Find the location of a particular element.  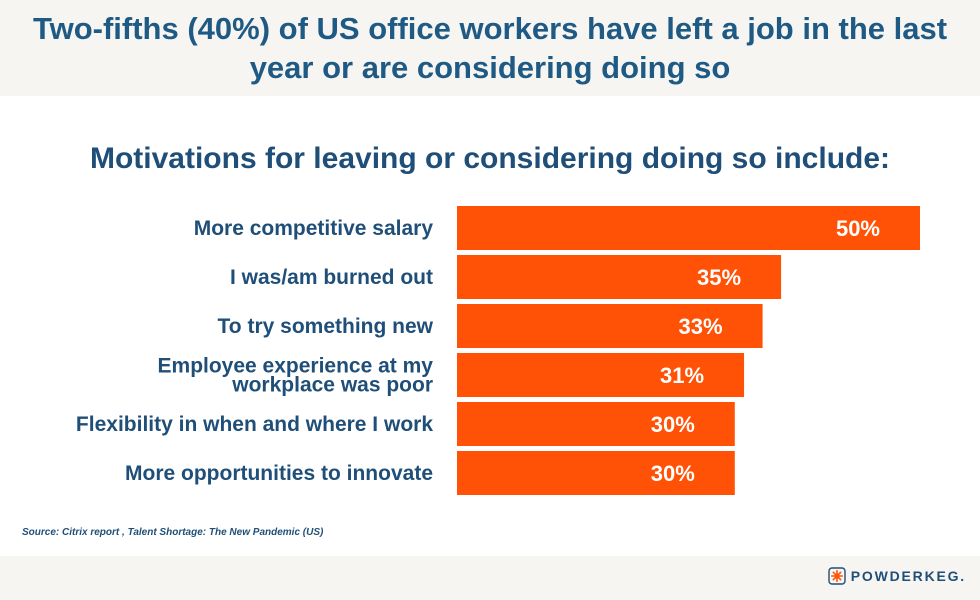

category-label: More opportunities to innovate is located at coordinates (279, 473).